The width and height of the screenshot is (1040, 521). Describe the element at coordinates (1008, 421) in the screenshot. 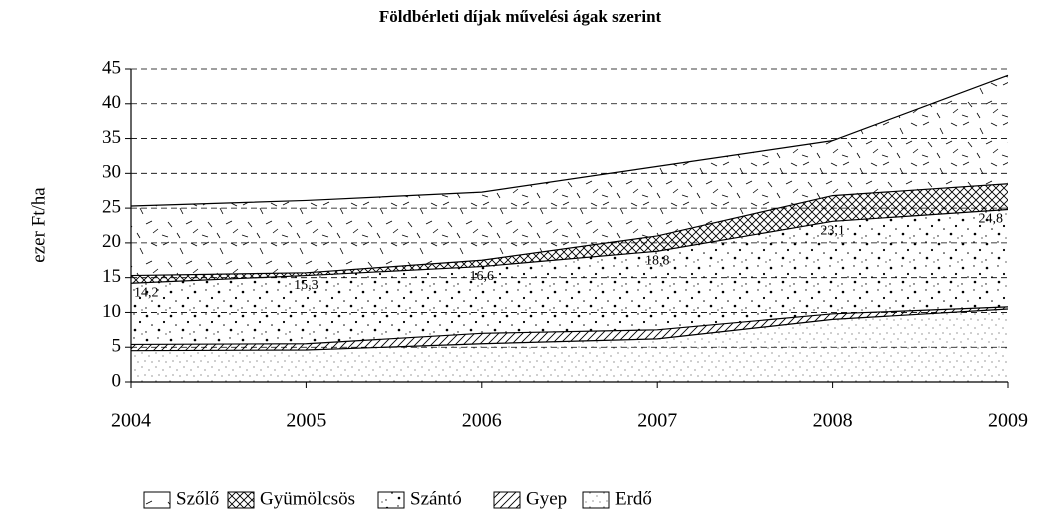

I see `x-tick-label: 2009` at that location.